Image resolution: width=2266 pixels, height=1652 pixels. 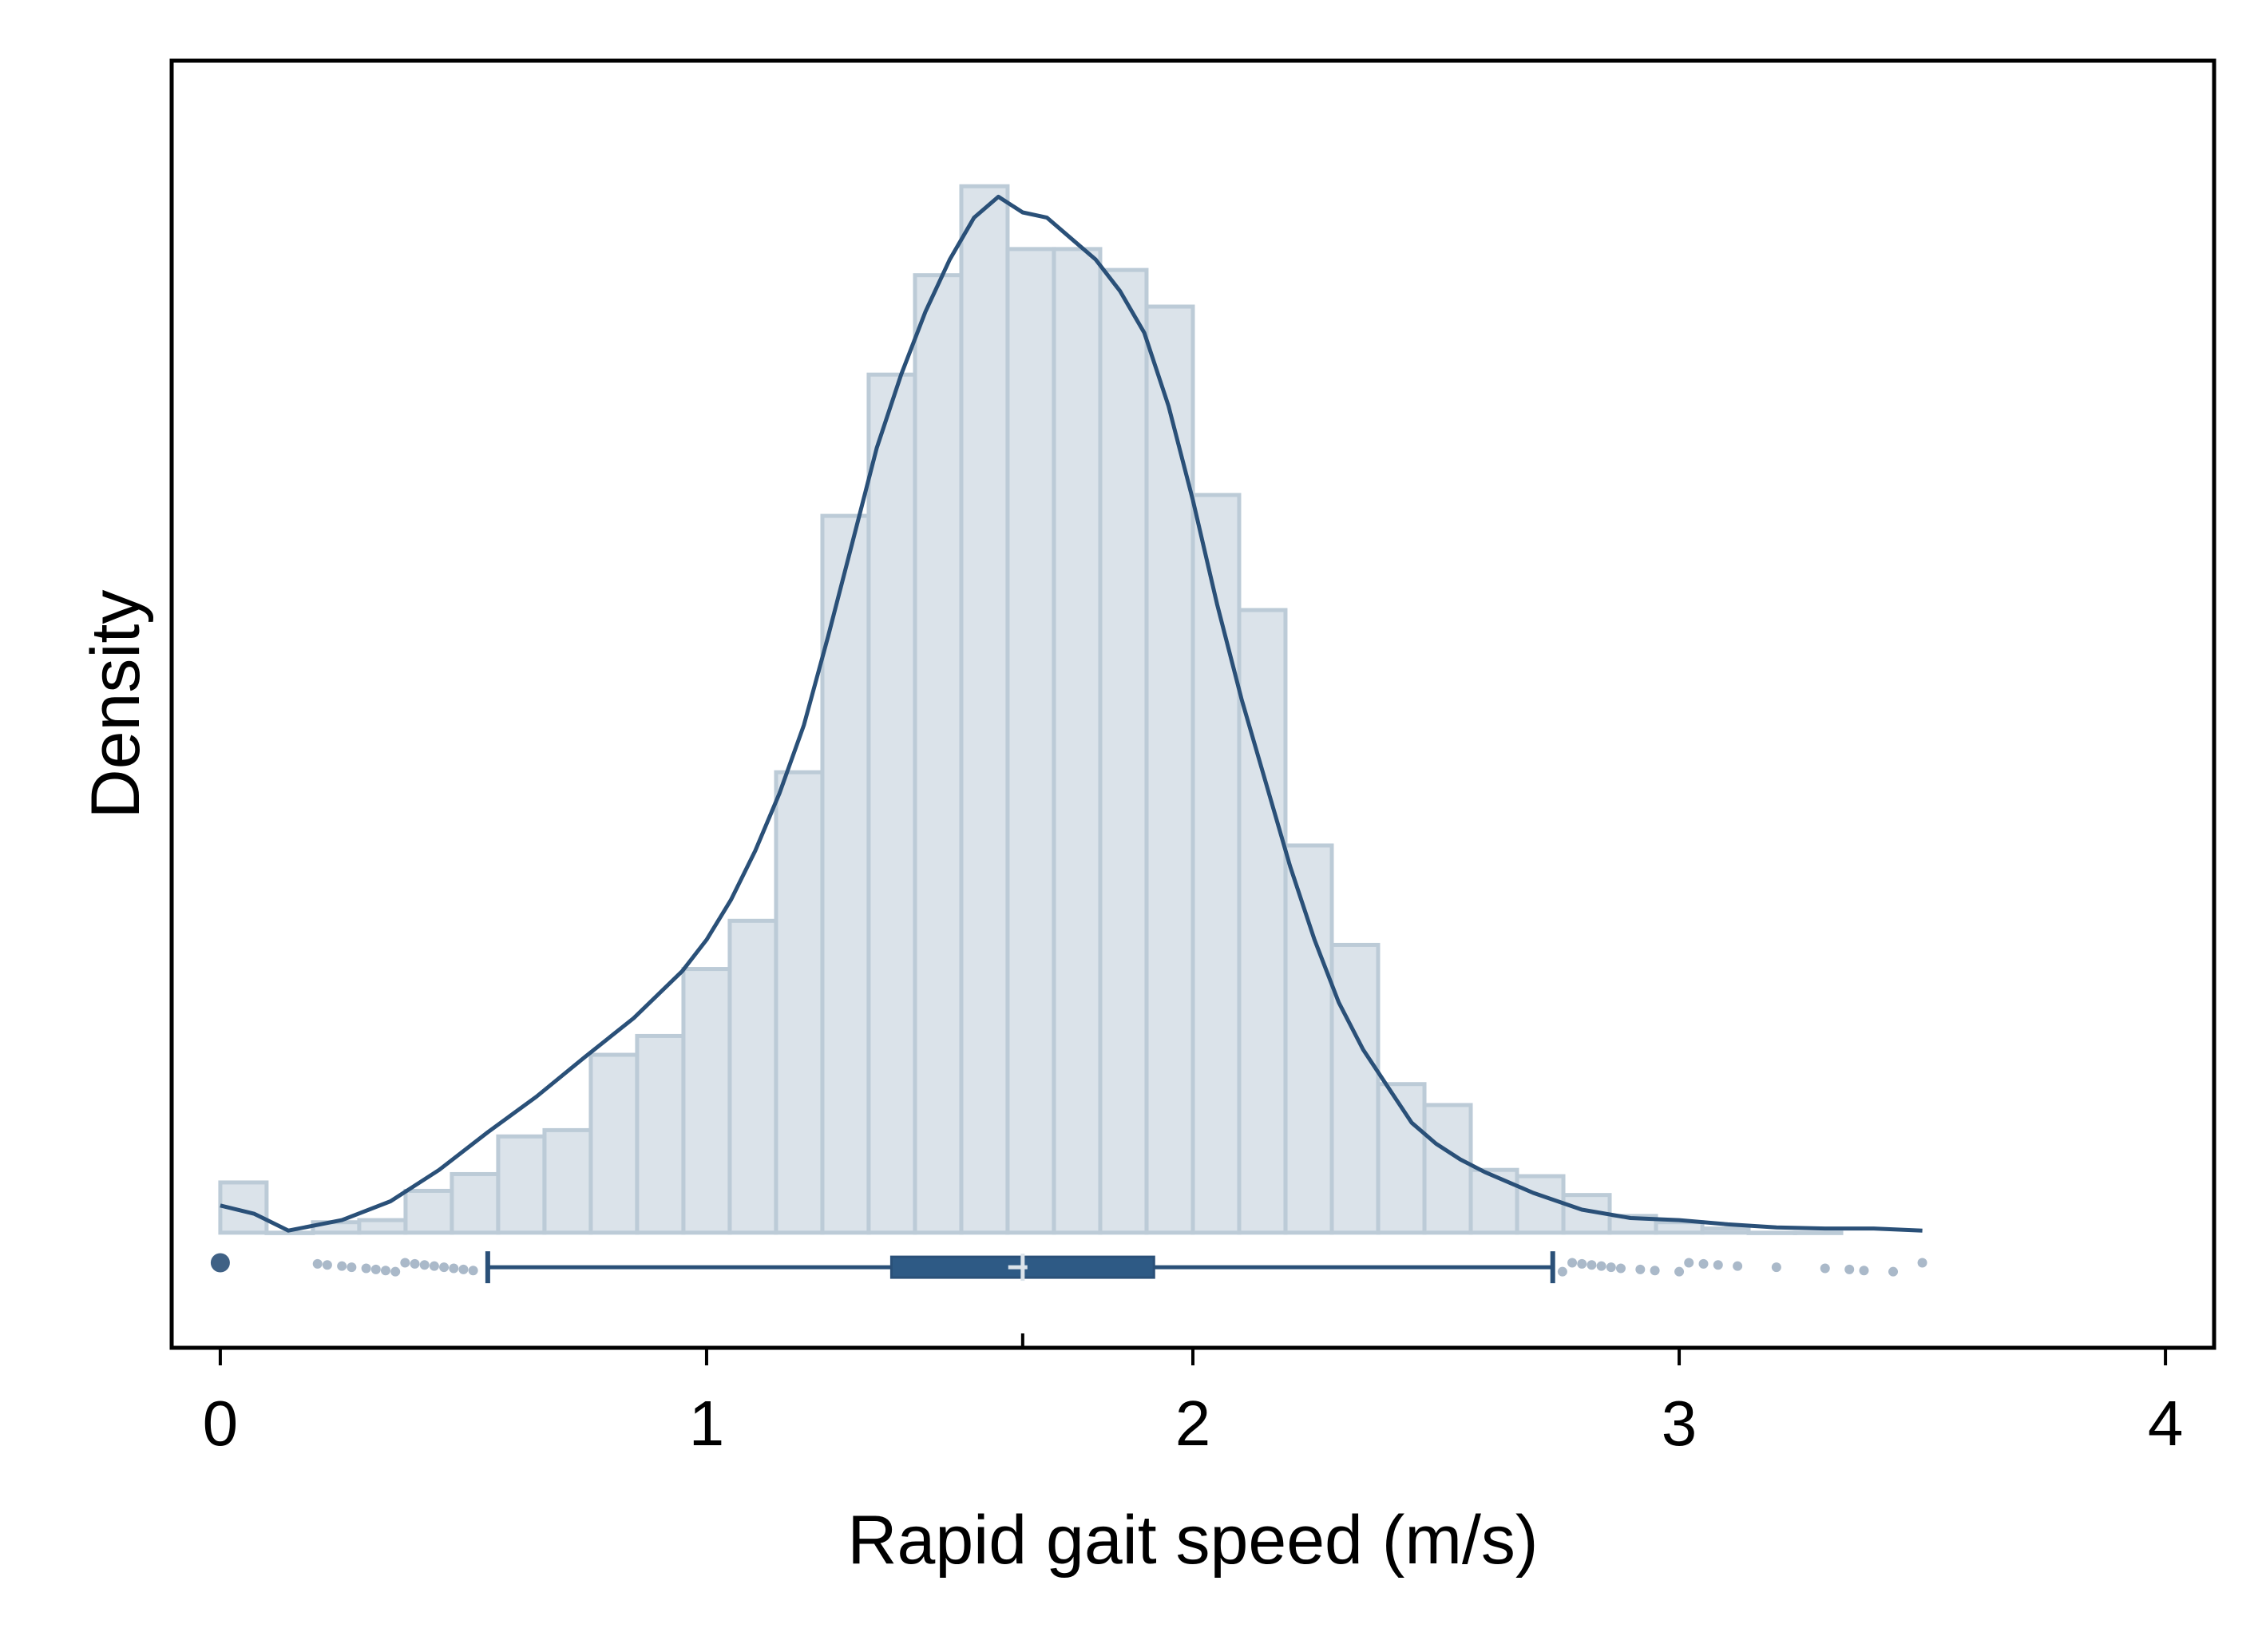 I want to click on boxplot, so click(x=1068, y=1267).